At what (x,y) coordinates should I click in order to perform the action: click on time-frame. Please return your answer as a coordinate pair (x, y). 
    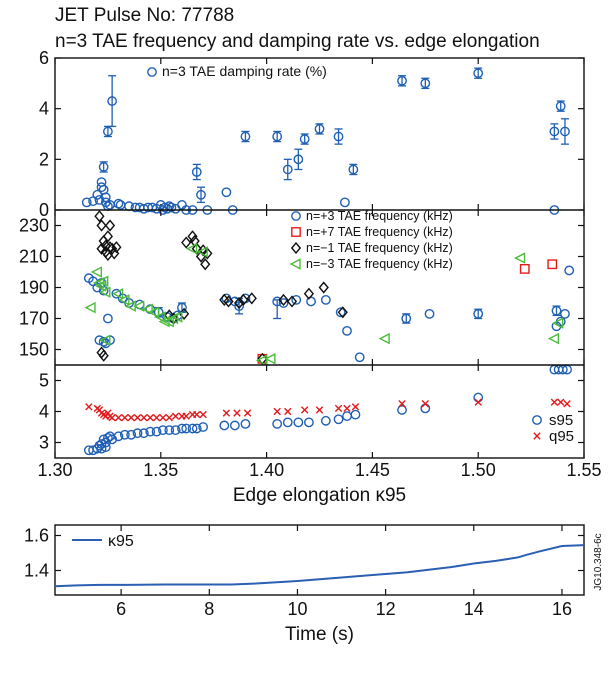
    Looking at the image, I should click on (319, 560).